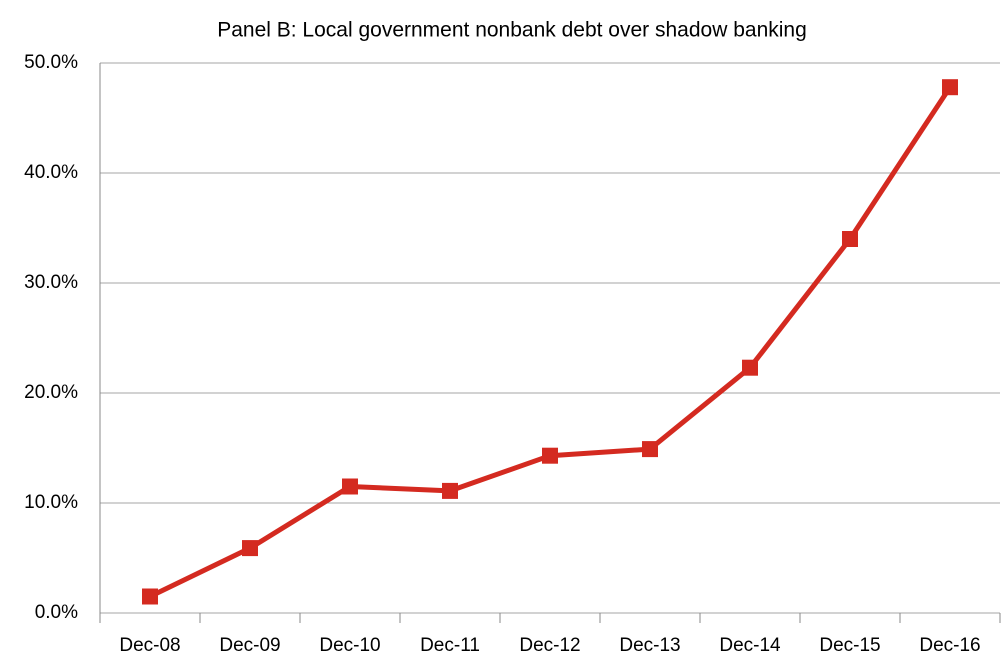  I want to click on x-tick-label: Dec-12, so click(549, 645).